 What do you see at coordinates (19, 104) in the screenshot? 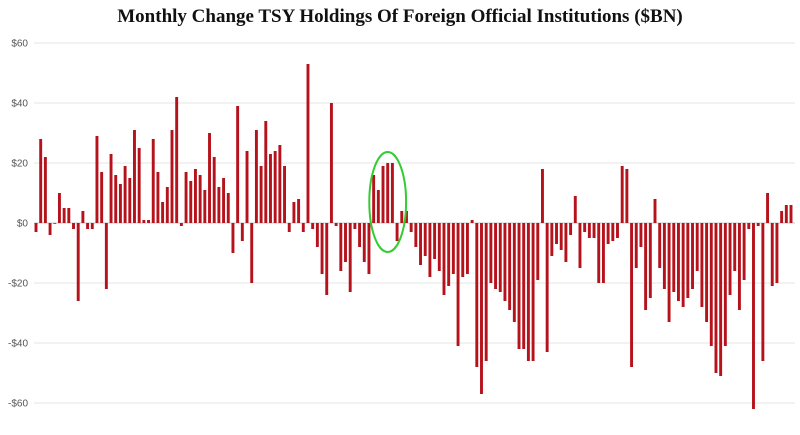
I see `y-tick-label: $40` at bounding box center [19, 104].